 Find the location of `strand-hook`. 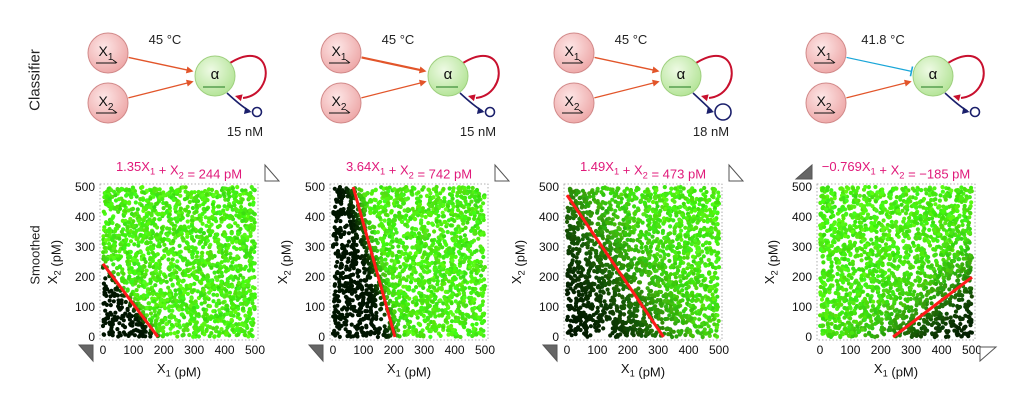

strand-hook is located at coordinates (348, 61).